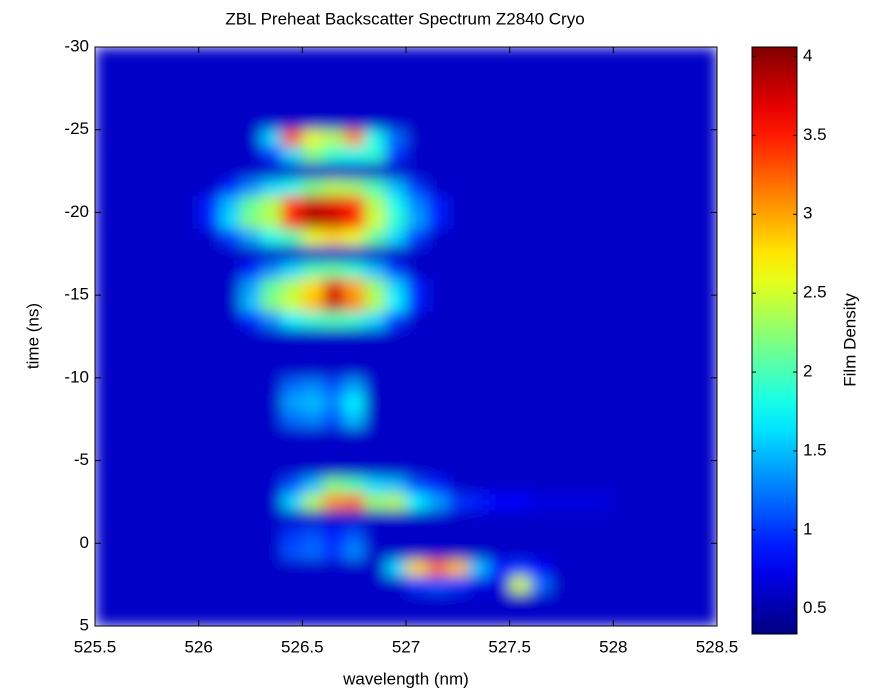 This screenshot has width=878, height=699. Describe the element at coordinates (406, 646) in the screenshot. I see `x-tick-label: 527` at that location.